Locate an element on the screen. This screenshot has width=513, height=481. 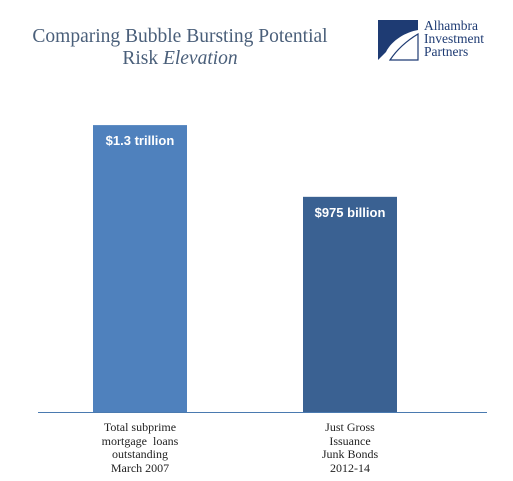
x-tick-label-1-line-4: March 2007 is located at coordinates (140, 467).